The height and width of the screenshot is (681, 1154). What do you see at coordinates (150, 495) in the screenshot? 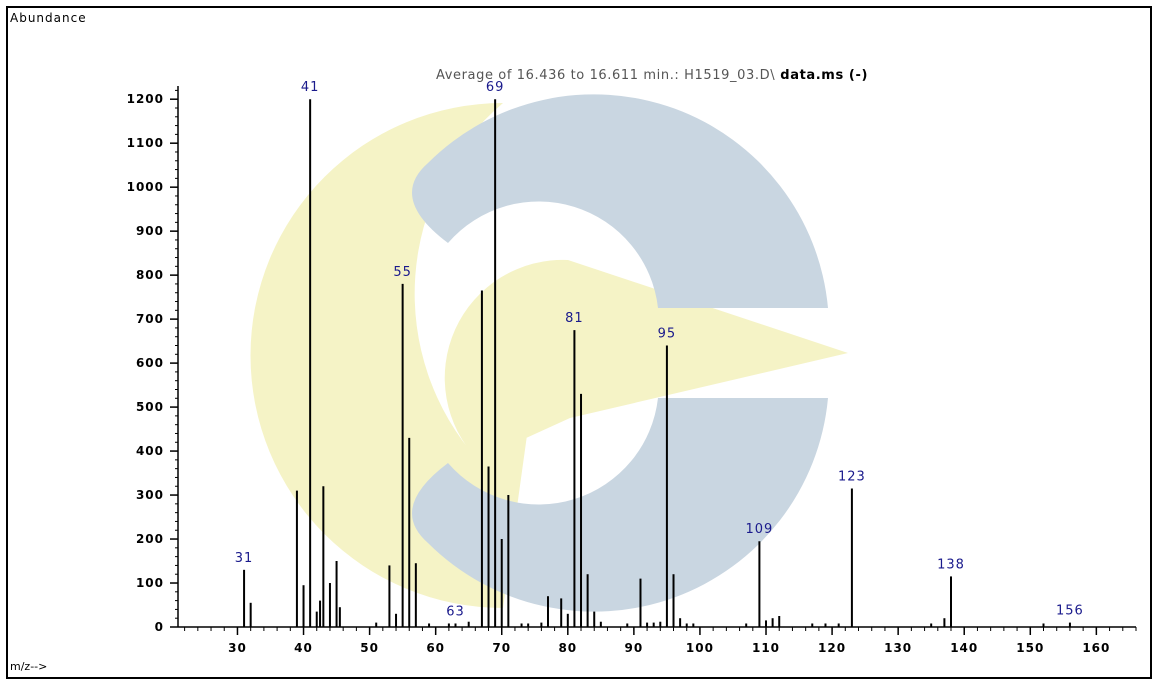
I see `y-tick-label: 300` at bounding box center [150, 495].